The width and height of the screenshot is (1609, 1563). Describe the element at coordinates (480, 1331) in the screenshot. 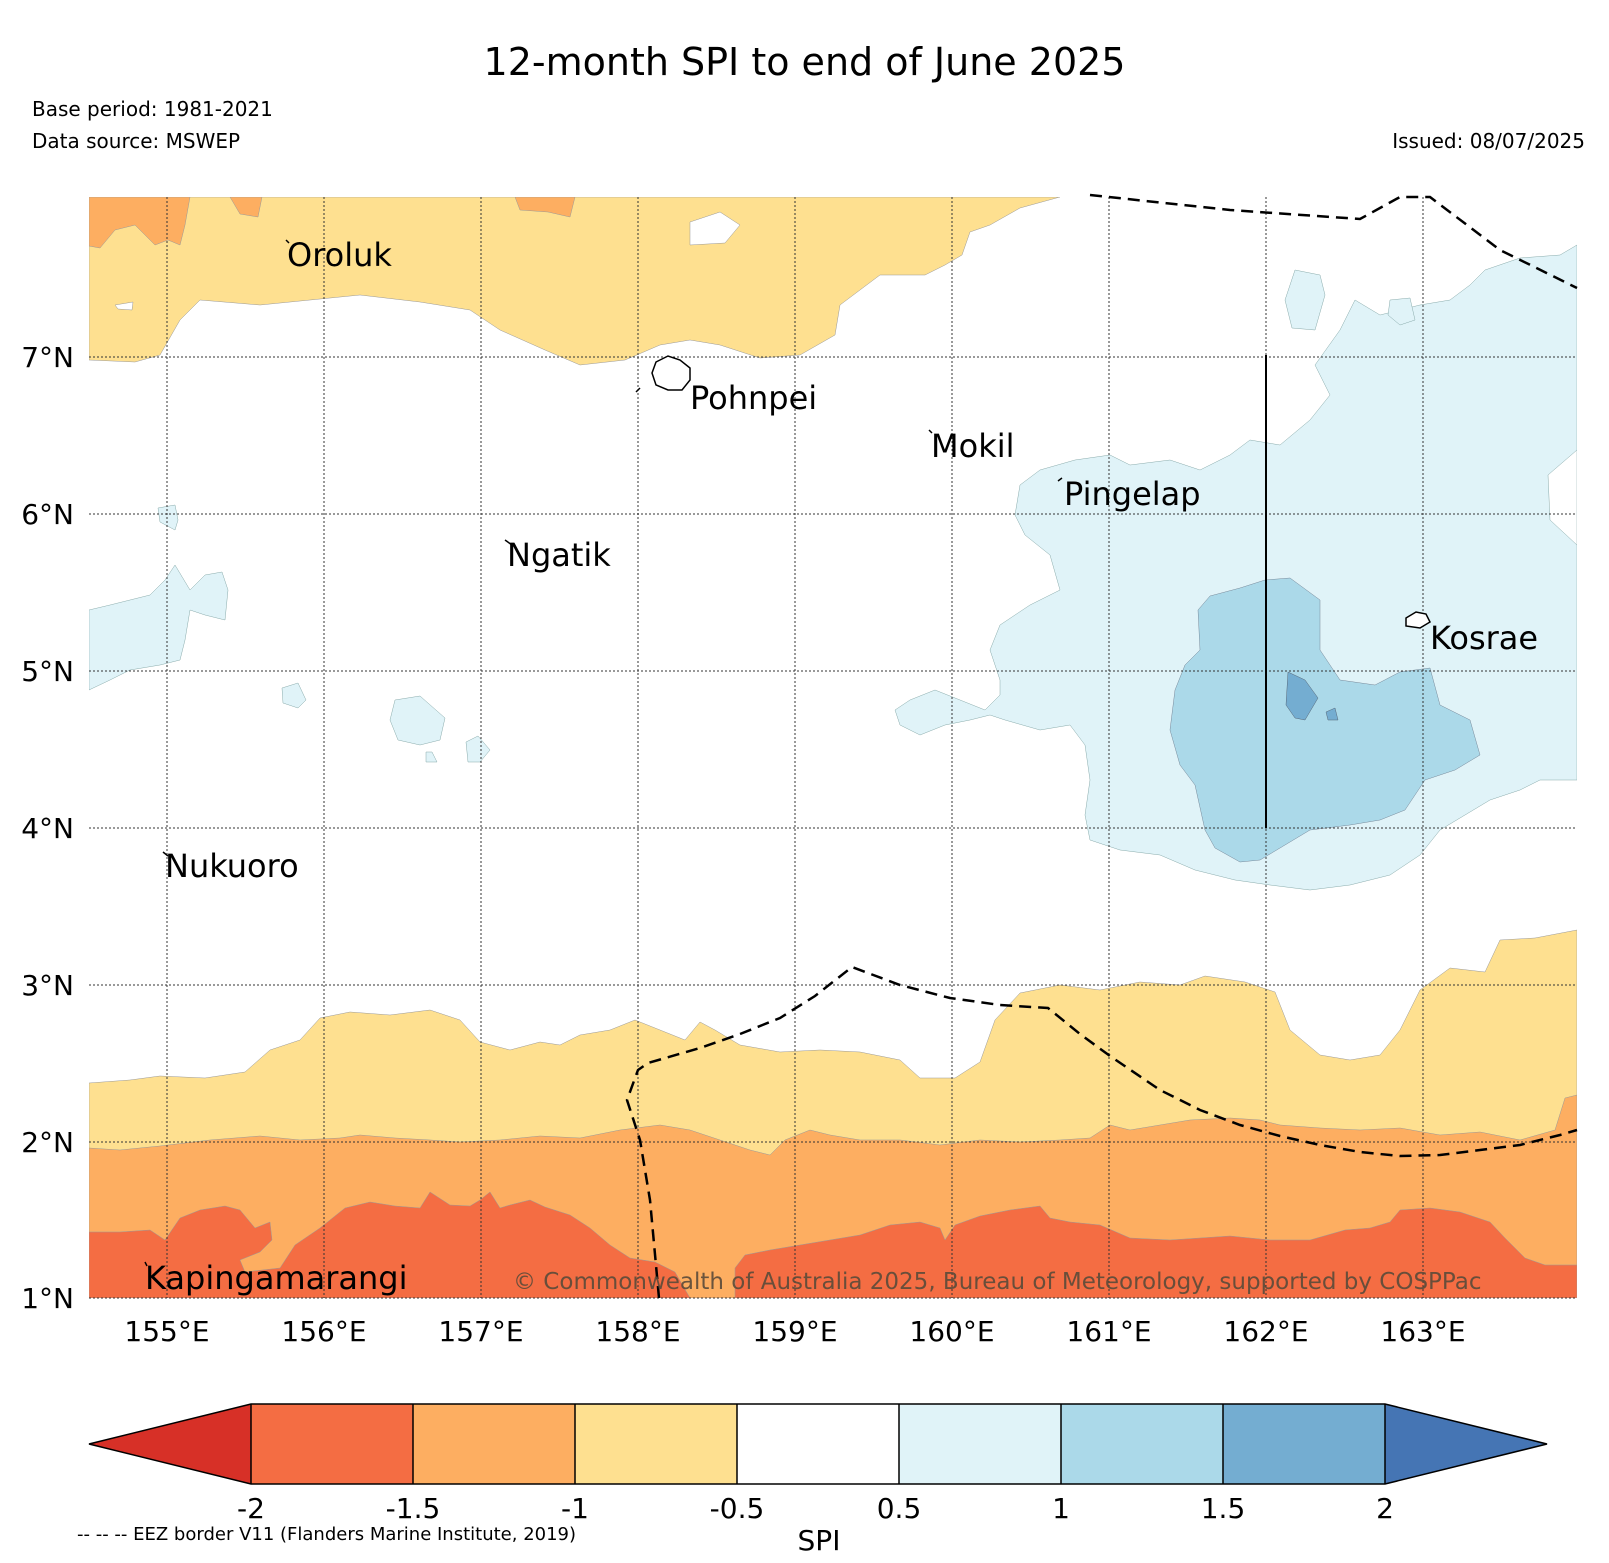

I see `lon-tick-157: 157°E` at that location.